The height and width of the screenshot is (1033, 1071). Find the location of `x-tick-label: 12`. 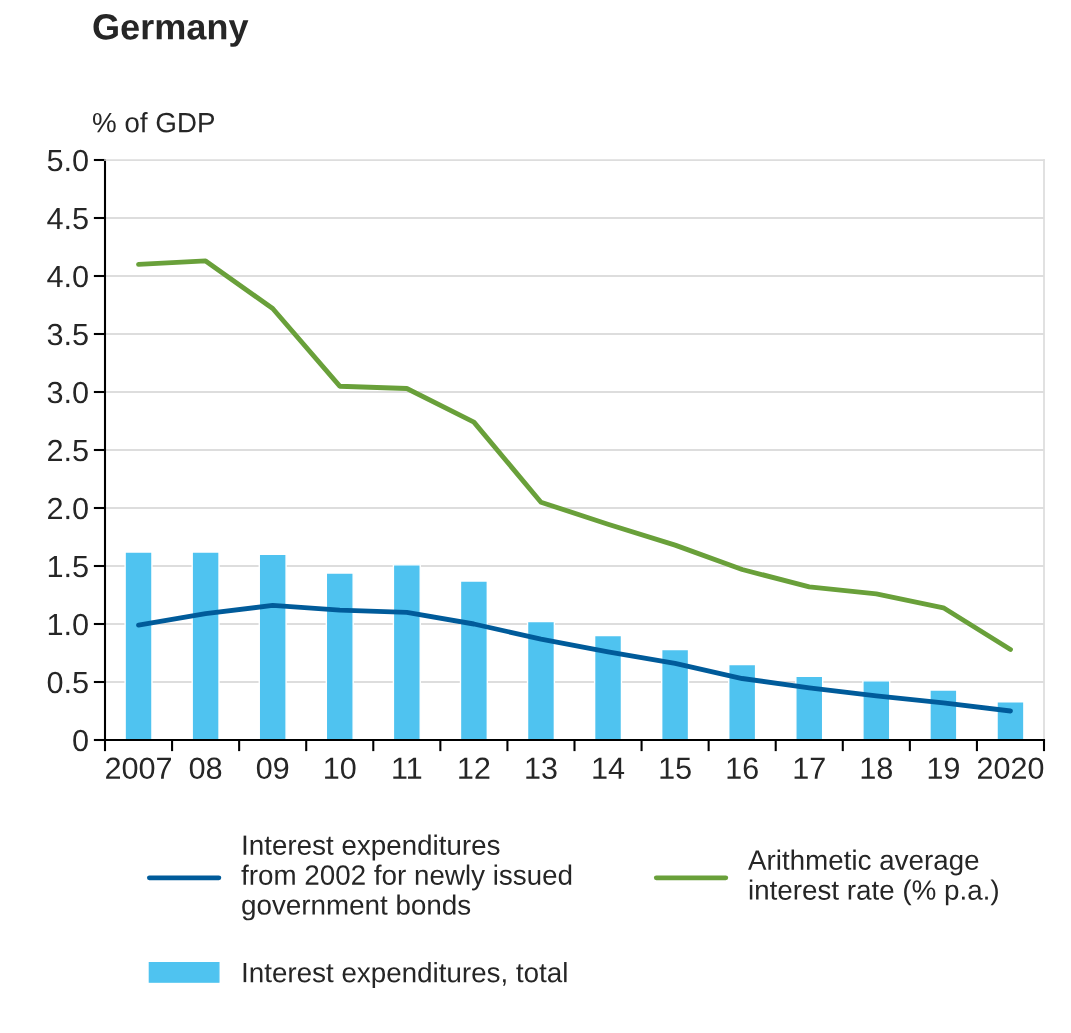

x-tick-label: 12 is located at coordinates (474, 768).